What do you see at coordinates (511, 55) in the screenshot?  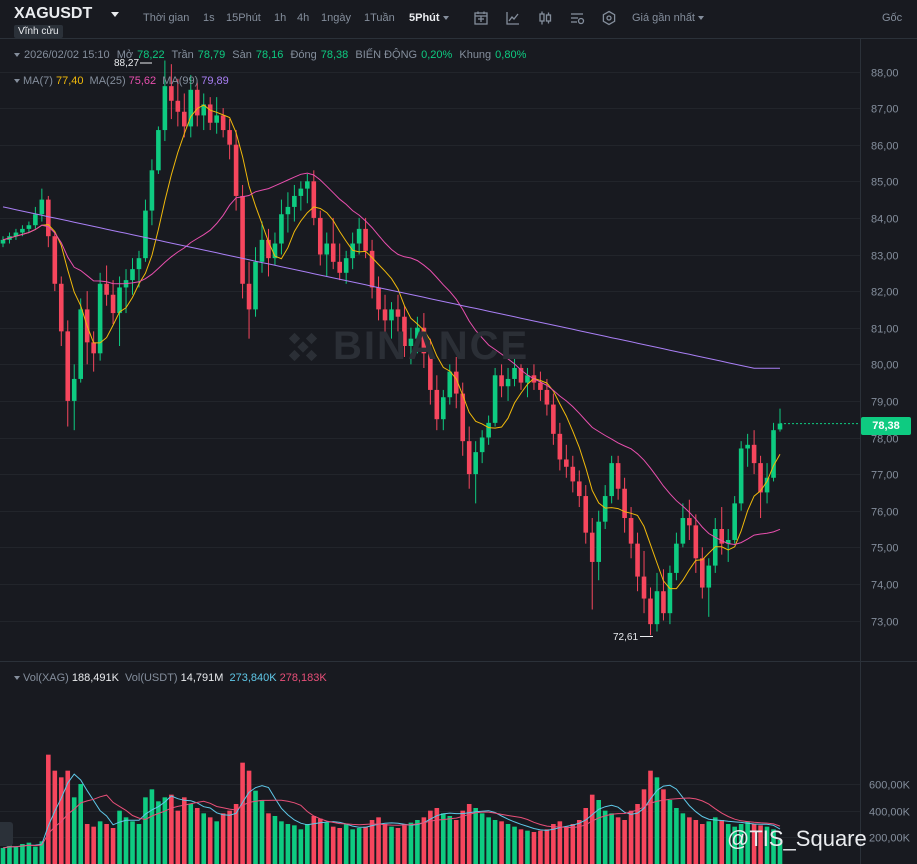 I see `range-value: 0,80%` at bounding box center [511, 55].